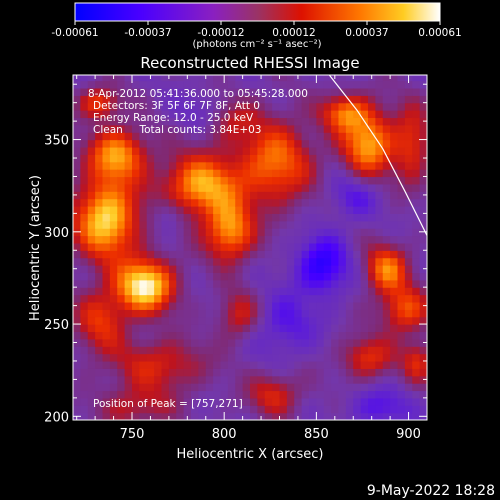 The height and width of the screenshot is (500, 500). I want to click on x-tick-label: 750, so click(132, 434).